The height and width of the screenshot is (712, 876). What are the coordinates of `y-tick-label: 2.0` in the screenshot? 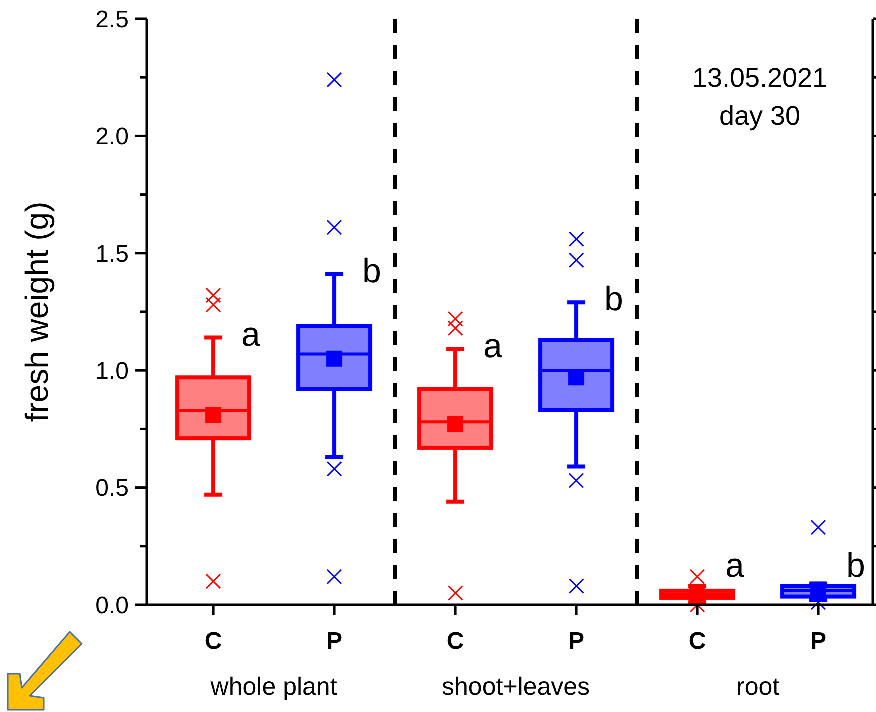 It's located at (112, 137).